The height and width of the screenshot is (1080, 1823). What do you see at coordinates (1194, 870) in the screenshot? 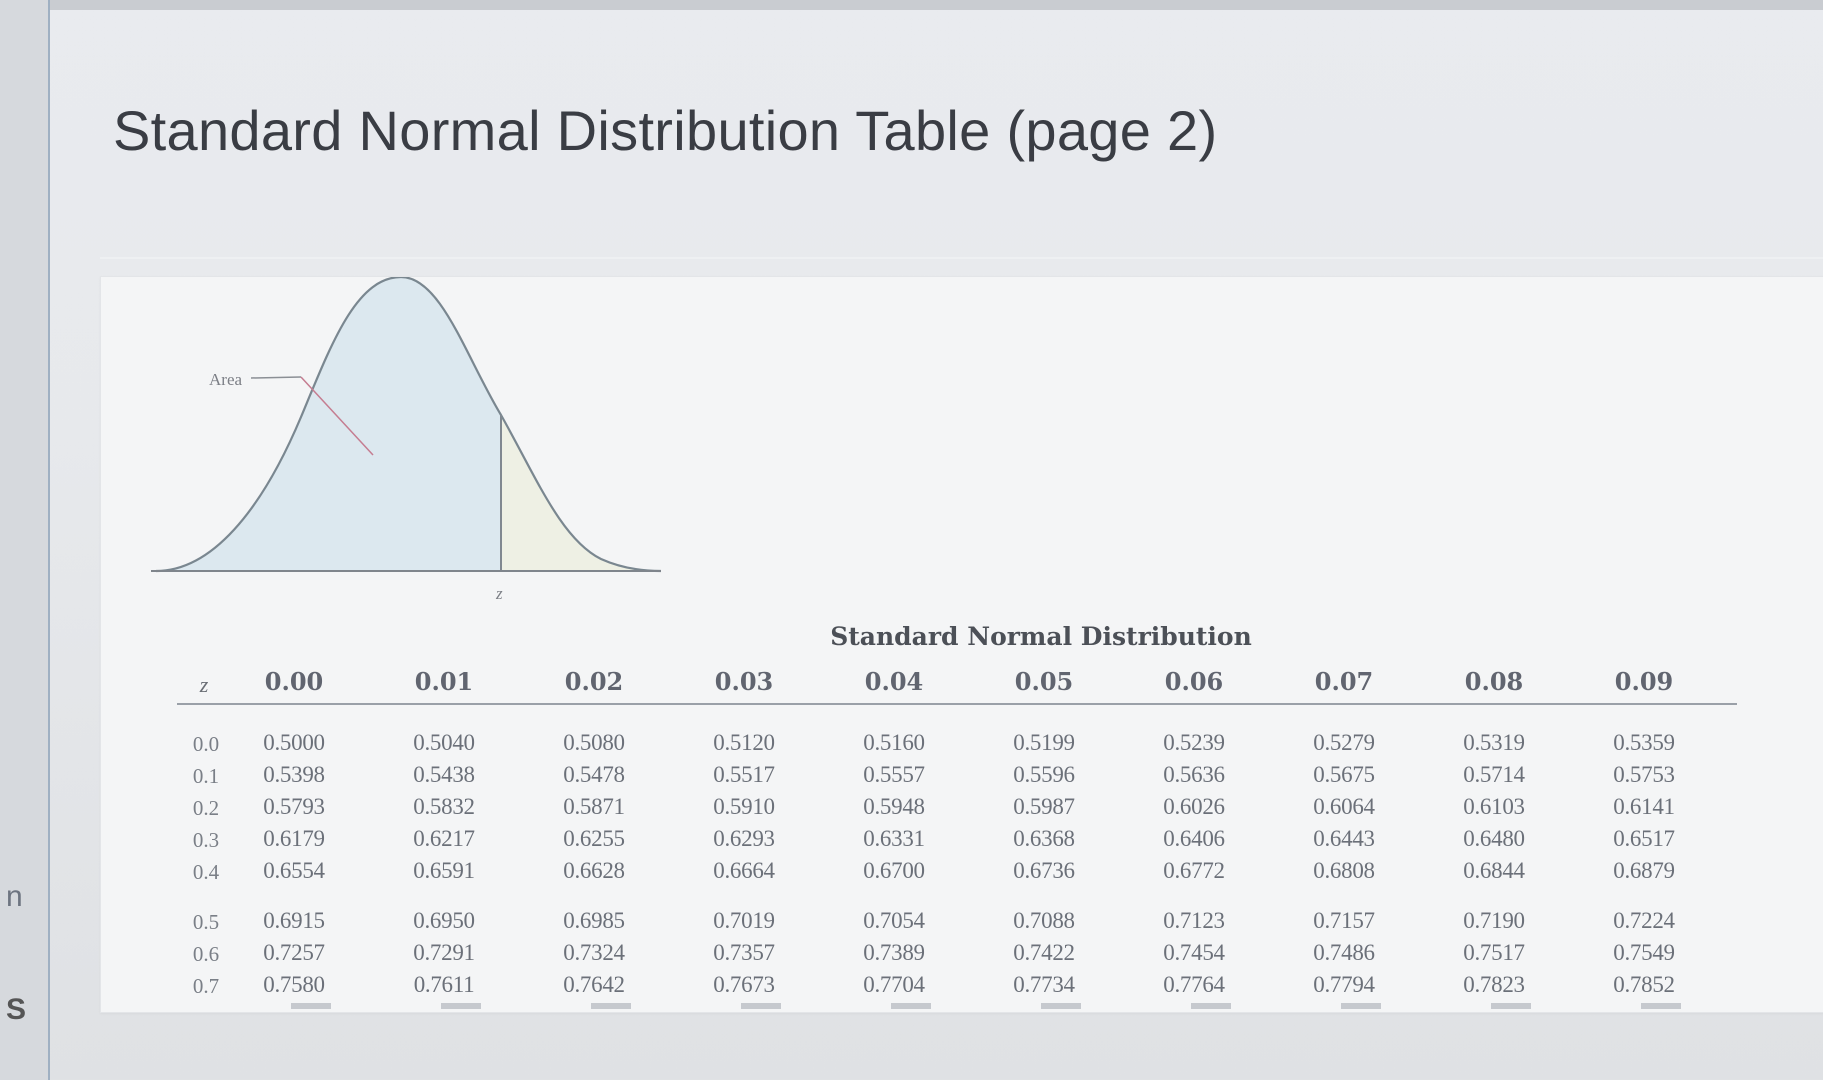
I see `table-cell: 0.6772` at bounding box center [1194, 870].